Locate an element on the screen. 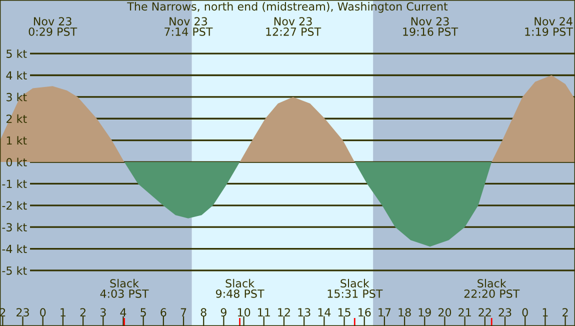 The width and height of the screenshot is (575, 326). x-tick-label: 16 is located at coordinates (364, 312).